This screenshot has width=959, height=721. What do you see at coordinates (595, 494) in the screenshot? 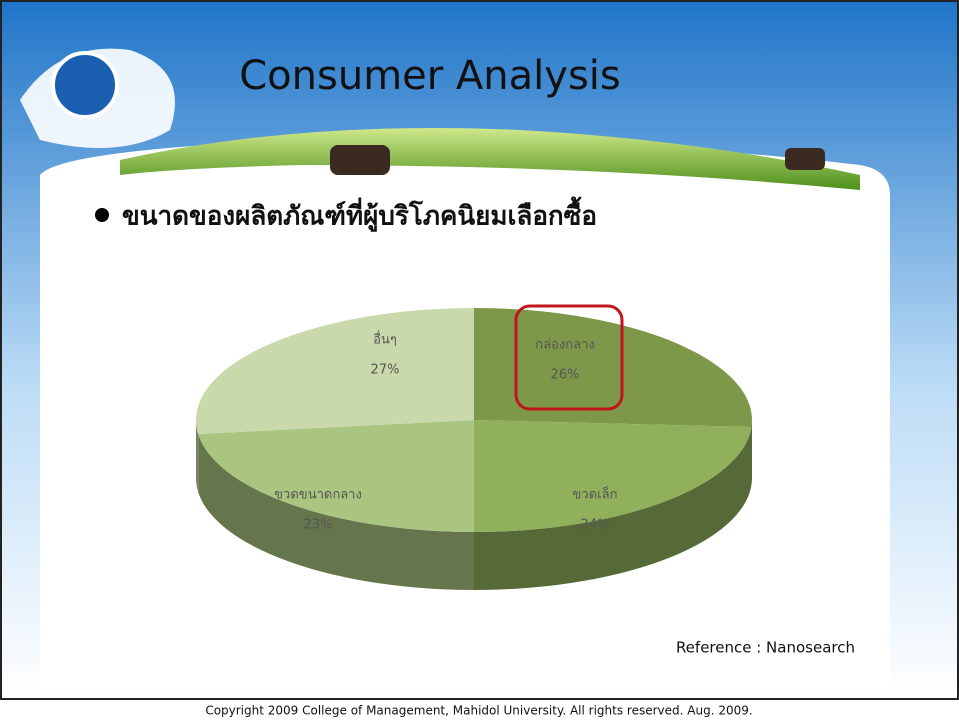
I see `slice-label: ขวดเล็ก` at bounding box center [595, 494].